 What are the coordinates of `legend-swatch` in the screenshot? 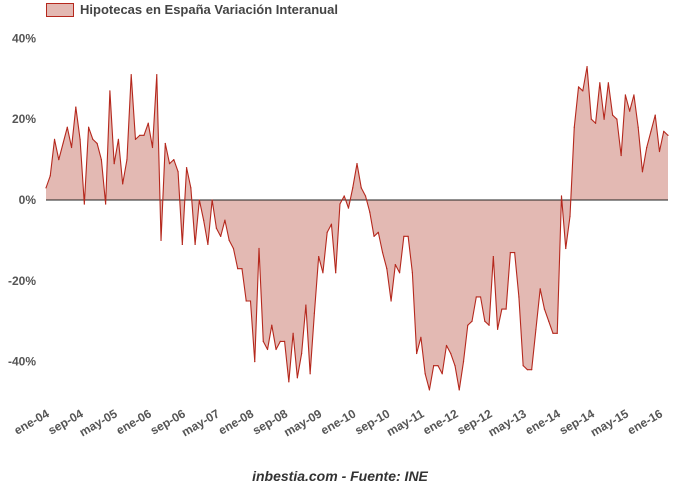 It's located at (60, 9).